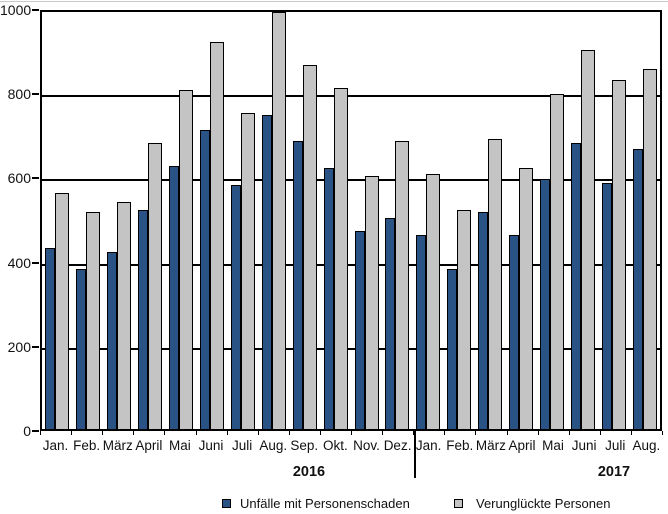 This screenshot has width=668, height=514. What do you see at coordinates (19, 346) in the screenshot?
I see `y-tick-label-200: 200` at bounding box center [19, 346].